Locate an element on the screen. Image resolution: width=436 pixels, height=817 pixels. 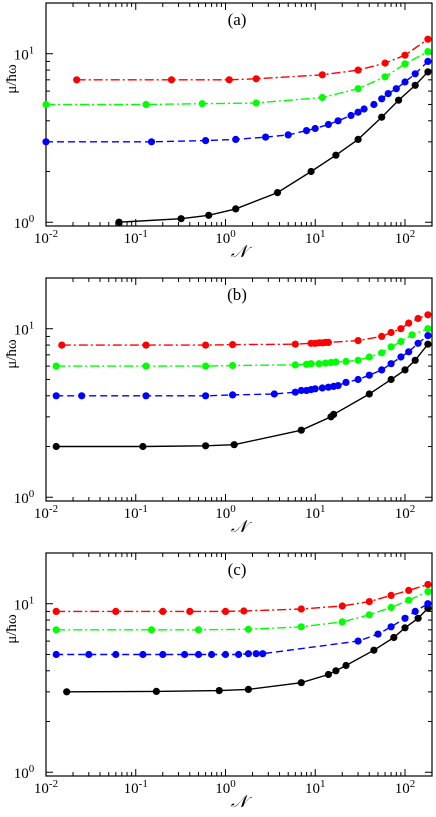
x-tick-label: 10⁰ is located at coordinates (225, 512).